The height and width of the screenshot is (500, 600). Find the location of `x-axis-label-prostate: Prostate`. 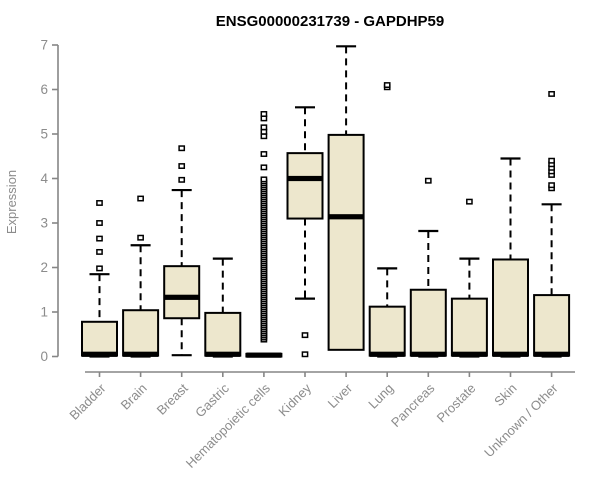

x-axis-label-prostate: Prostate is located at coordinates (456, 403).